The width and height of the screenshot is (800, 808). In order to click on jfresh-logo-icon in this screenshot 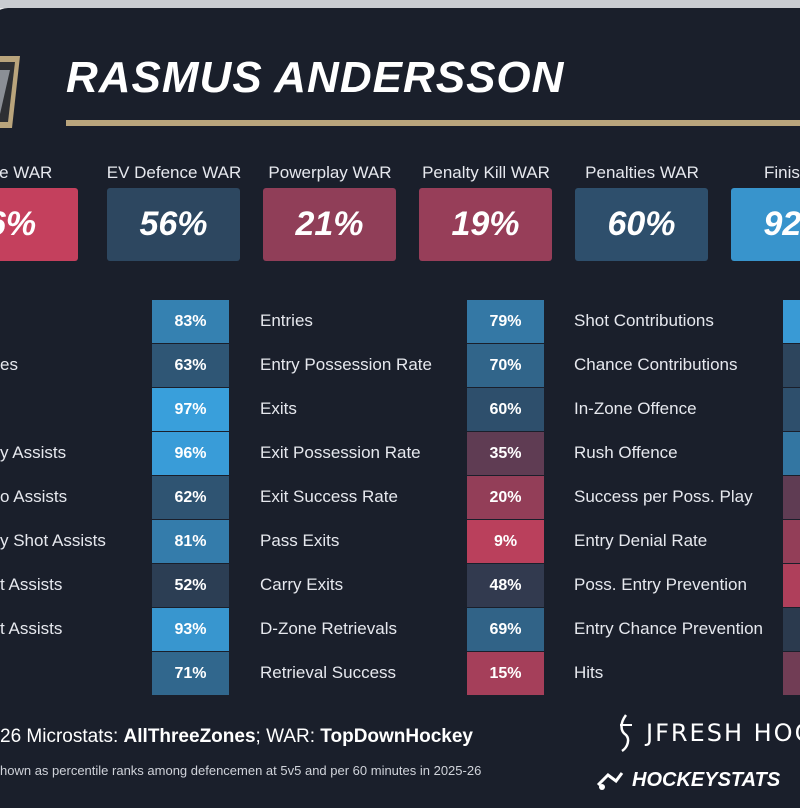, I will do `click(626, 733)`.